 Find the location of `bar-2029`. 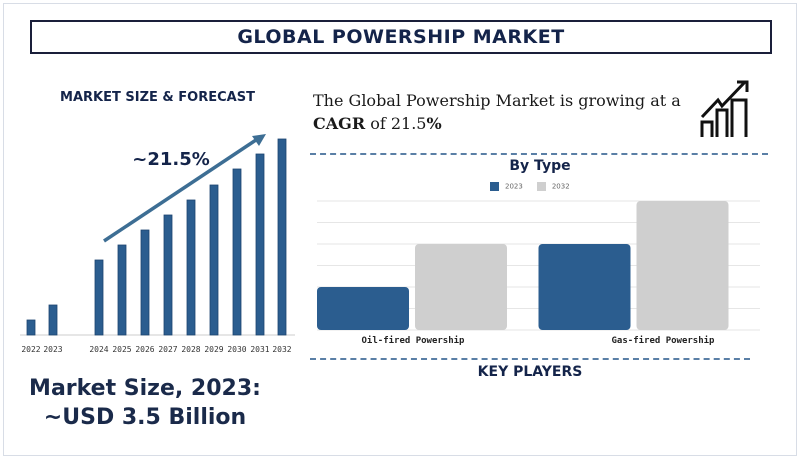

bar-2029 is located at coordinates (214, 260).